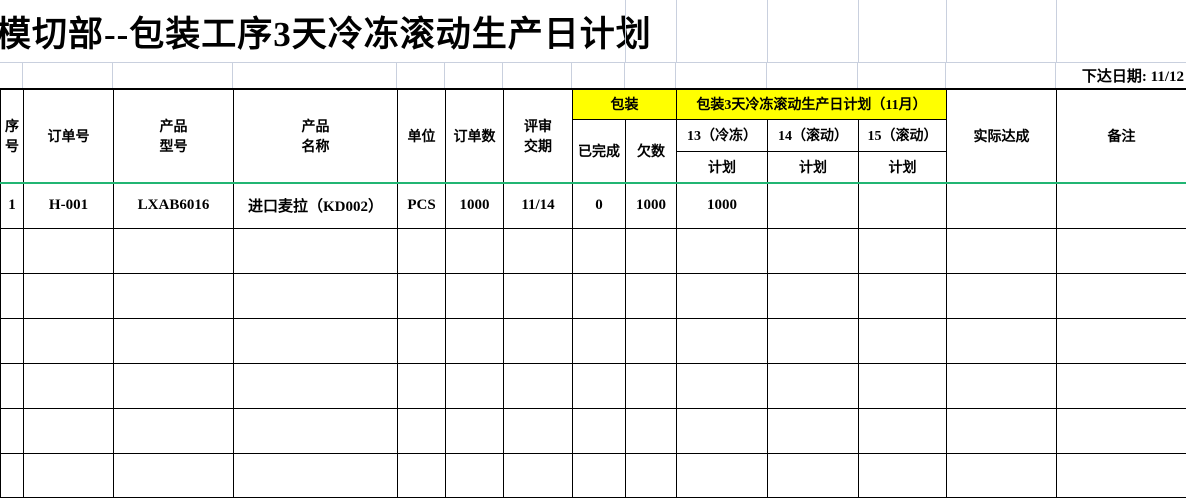 The image size is (1186, 498). I want to click on cell-order-qty: 1000, so click(474, 205).